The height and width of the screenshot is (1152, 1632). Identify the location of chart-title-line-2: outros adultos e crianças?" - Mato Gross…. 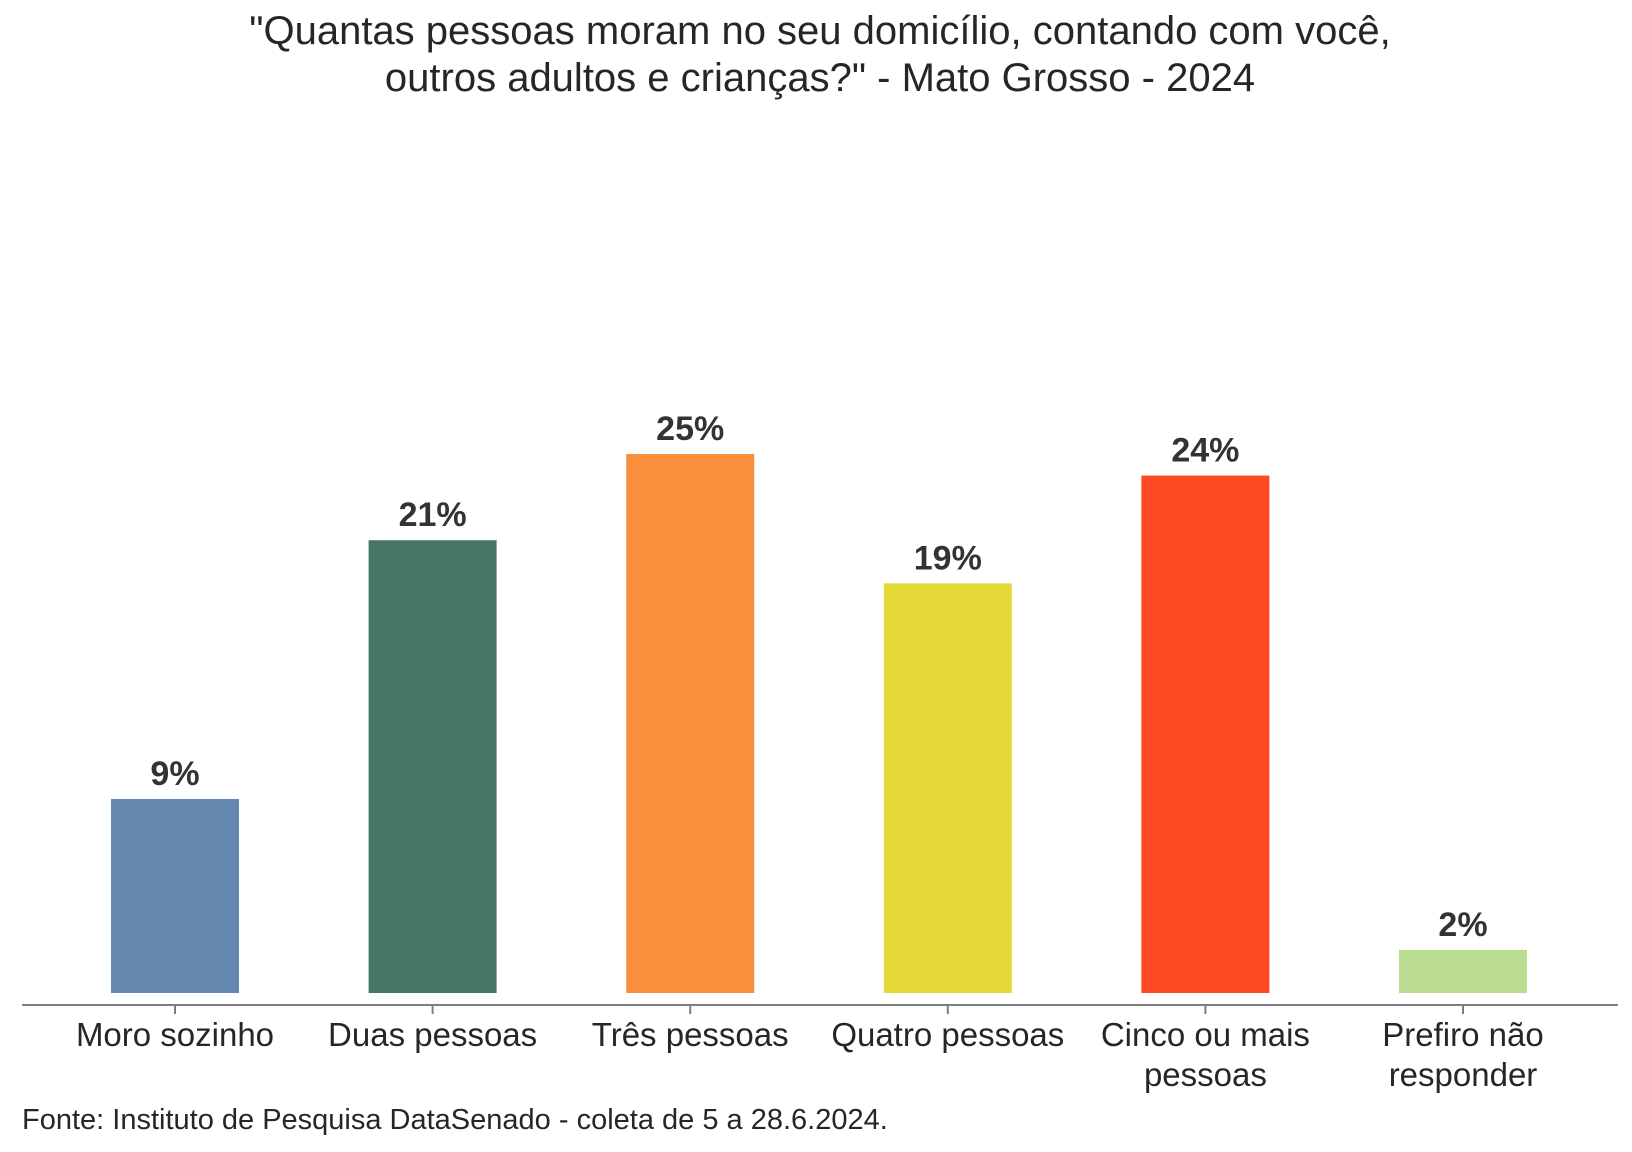
(820, 78).